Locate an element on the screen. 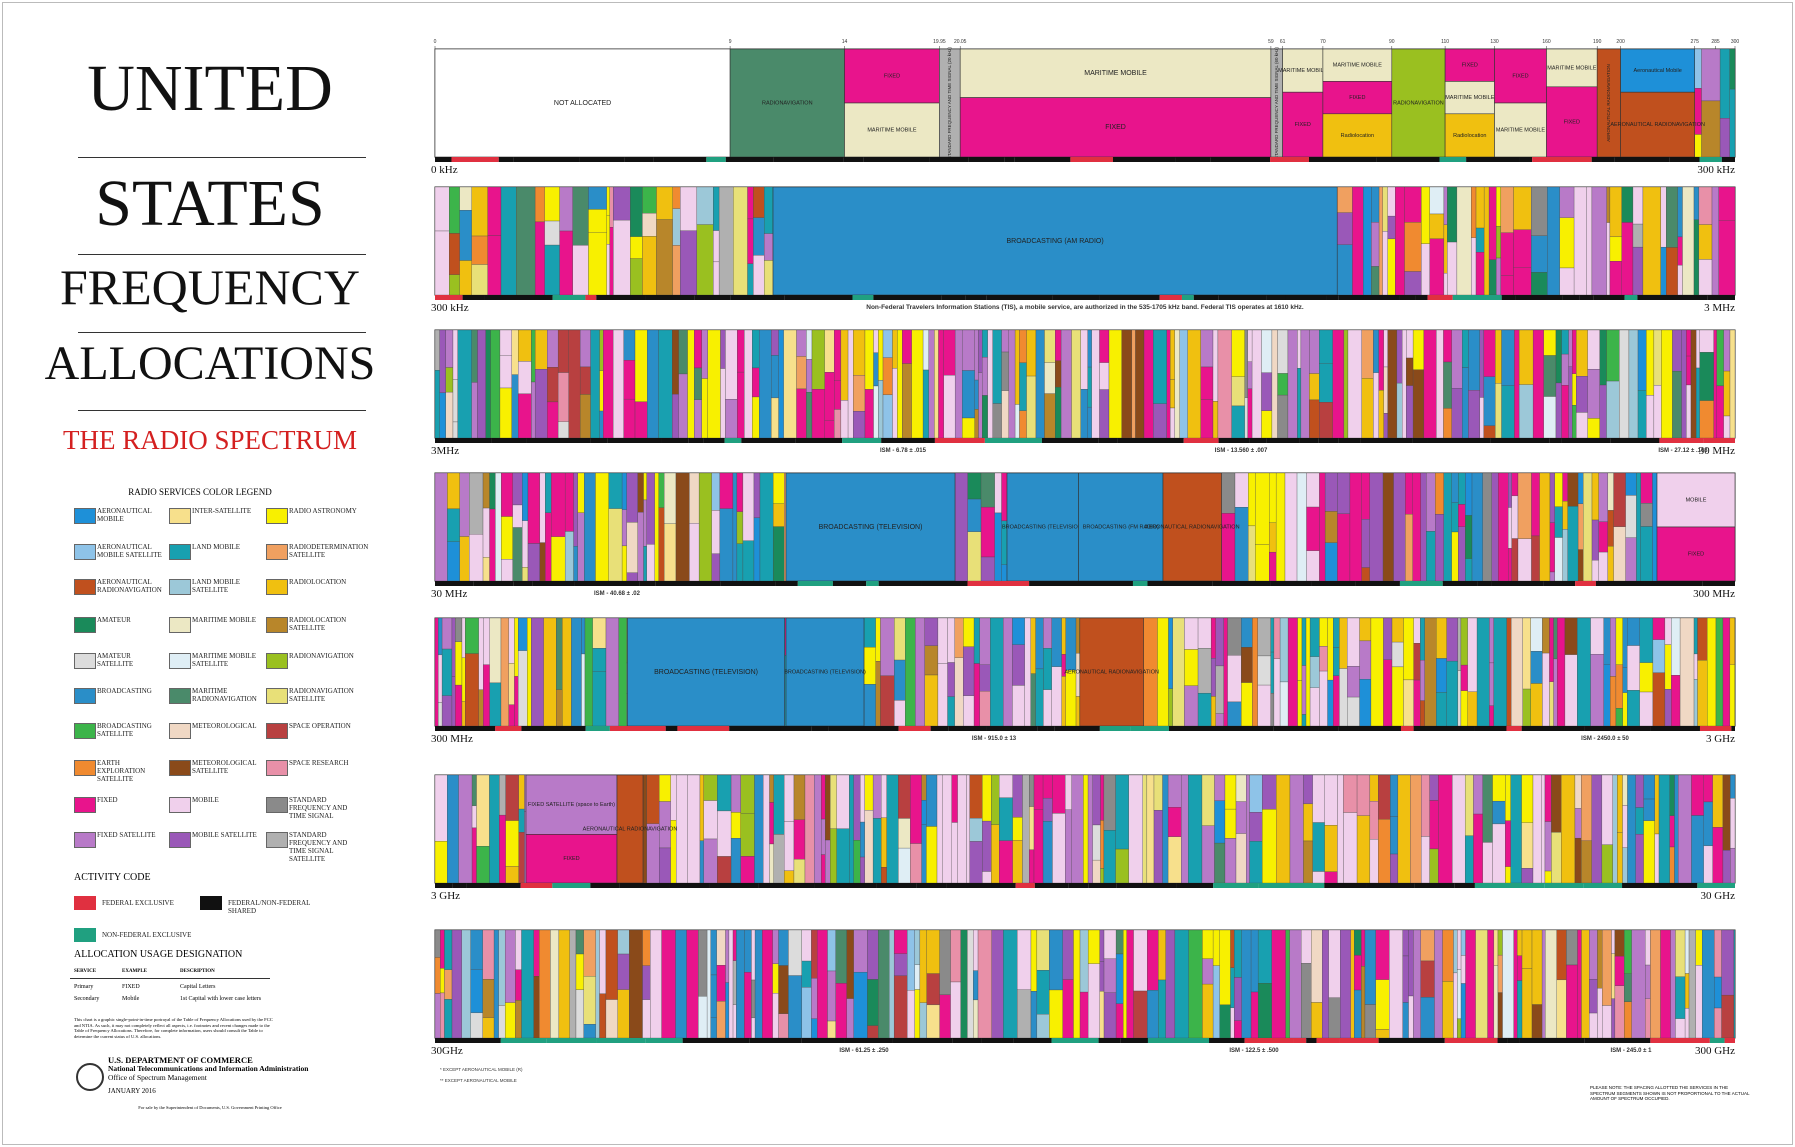 The height and width of the screenshot is (1147, 1795). tick-label: 90 is located at coordinates (1392, 42).